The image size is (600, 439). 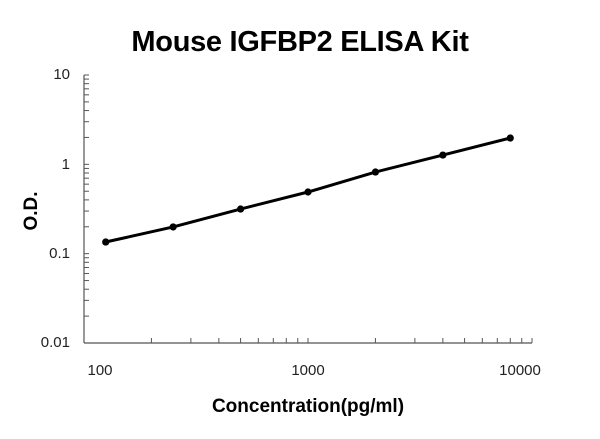 I want to click on y-tick-label: 0.01, so click(x=55, y=342).